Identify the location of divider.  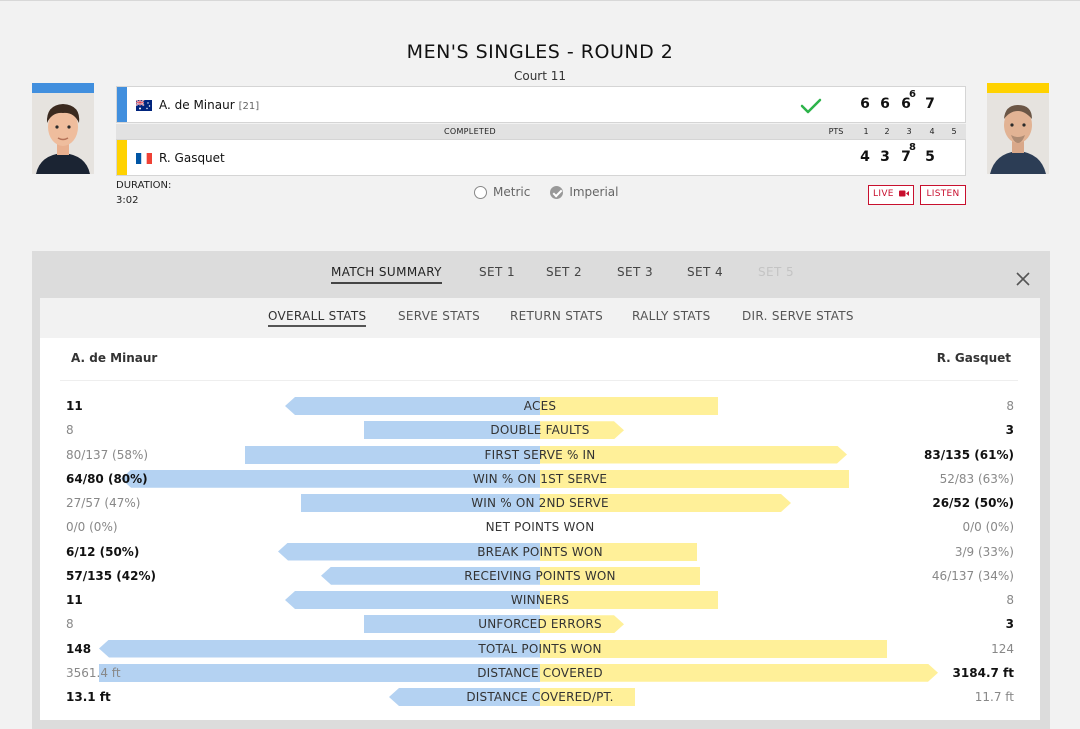
(539, 380).